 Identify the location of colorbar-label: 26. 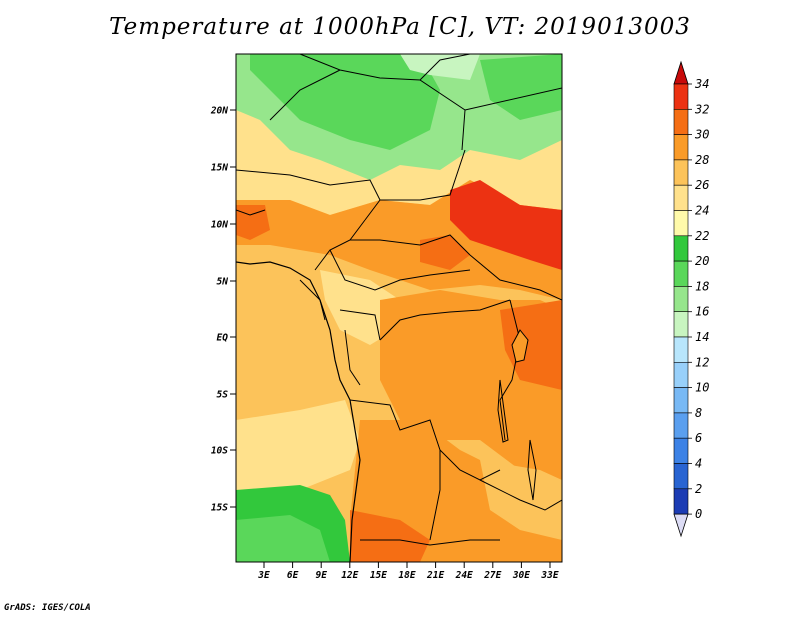
(702, 185).